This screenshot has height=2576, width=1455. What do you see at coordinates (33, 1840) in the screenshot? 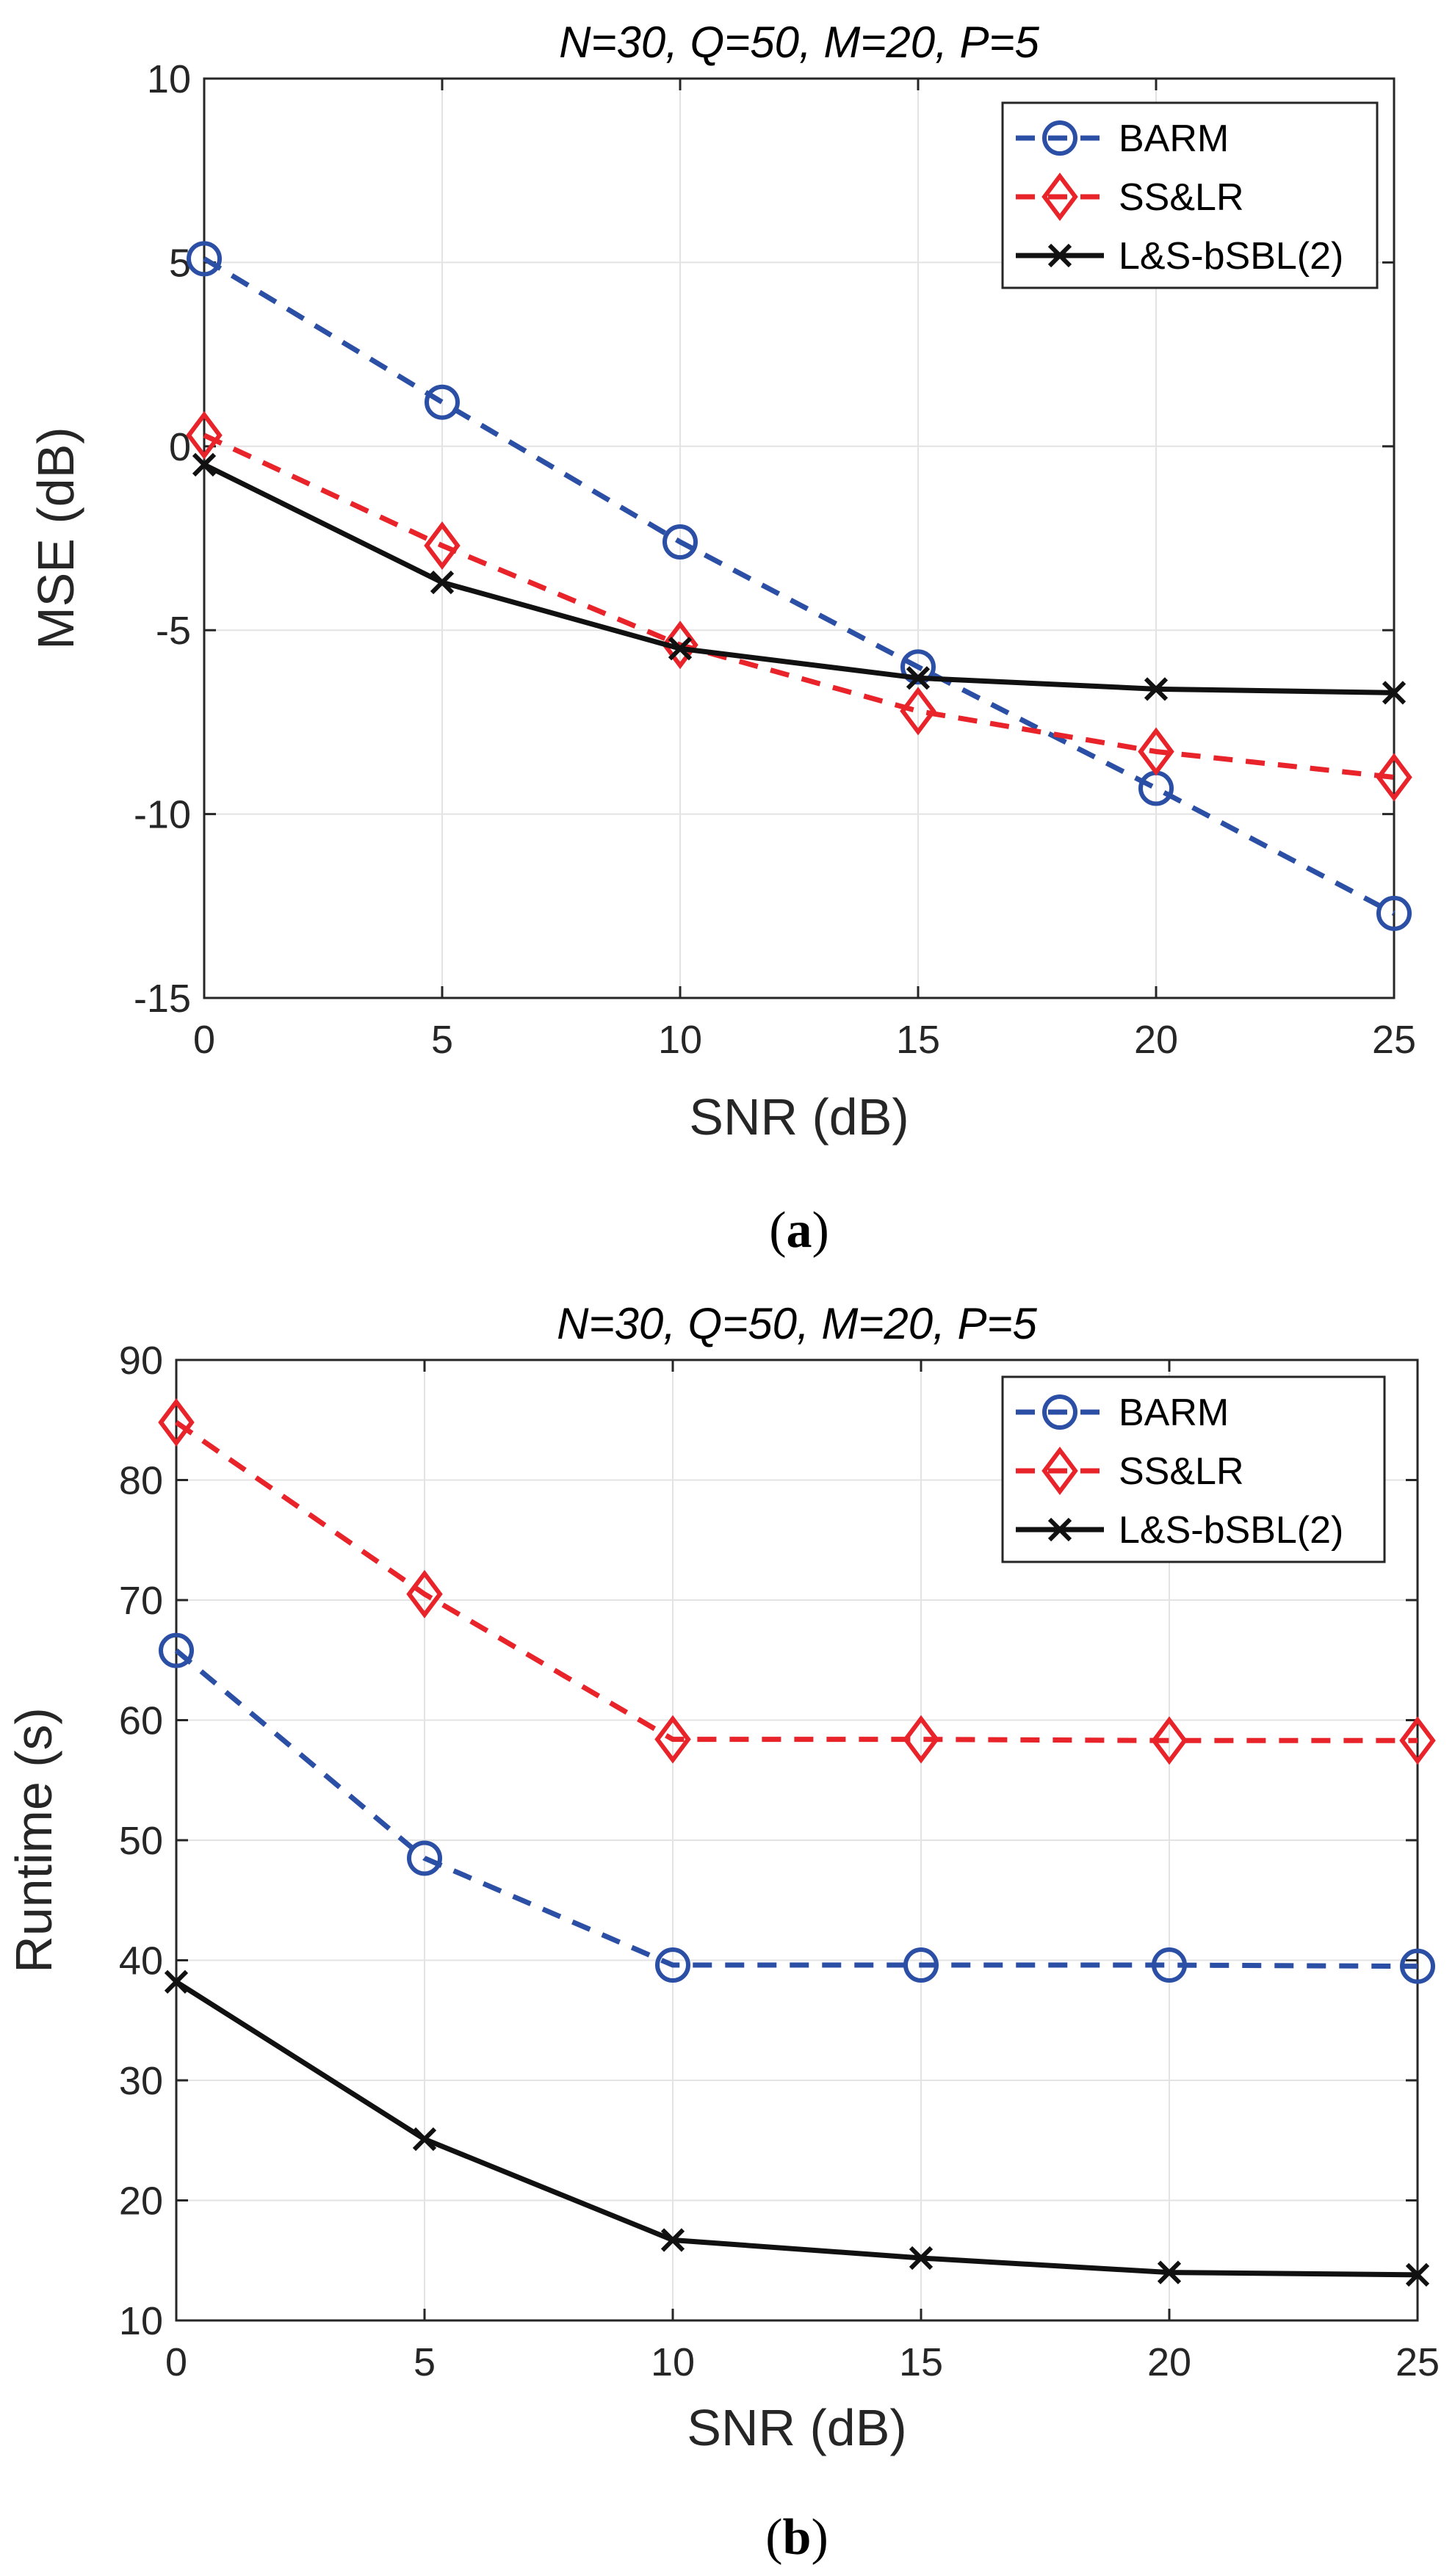
I see `y-axis-label: Runtime (s)` at bounding box center [33, 1840].